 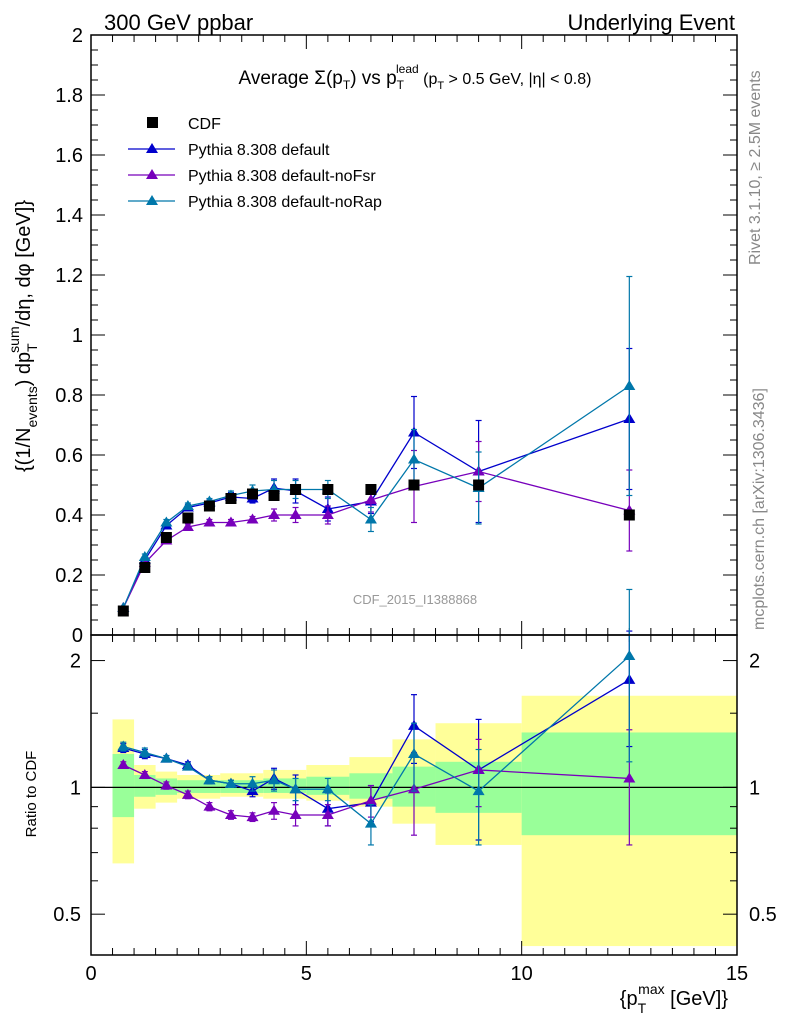 What do you see at coordinates (522, 974) in the screenshot?
I see `x-tick-label: 10` at bounding box center [522, 974].